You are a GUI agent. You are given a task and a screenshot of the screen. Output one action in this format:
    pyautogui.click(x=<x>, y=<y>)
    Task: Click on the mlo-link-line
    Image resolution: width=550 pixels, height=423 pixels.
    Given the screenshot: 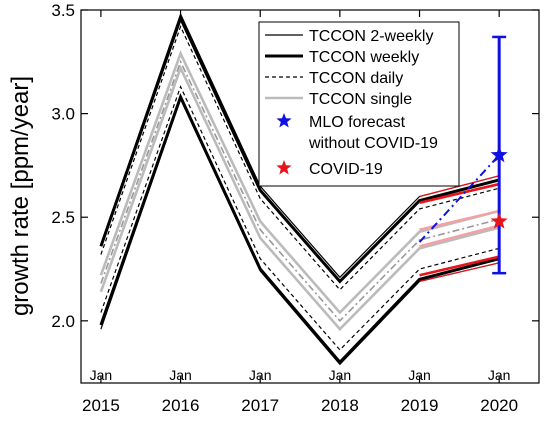 What is the action you would take?
    pyautogui.click(x=459, y=198)
    